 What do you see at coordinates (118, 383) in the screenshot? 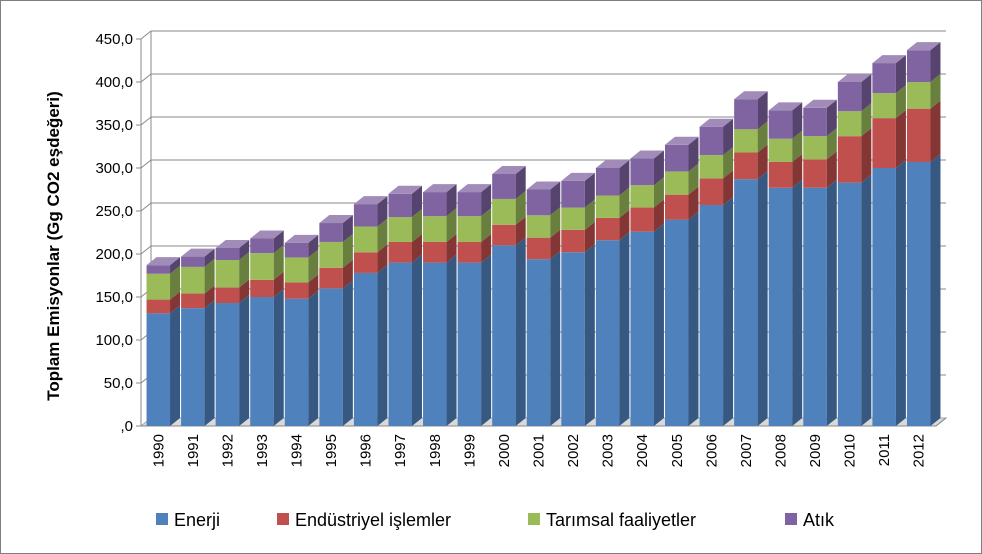
I see `y-tick-label: 50,0` at bounding box center [118, 383].